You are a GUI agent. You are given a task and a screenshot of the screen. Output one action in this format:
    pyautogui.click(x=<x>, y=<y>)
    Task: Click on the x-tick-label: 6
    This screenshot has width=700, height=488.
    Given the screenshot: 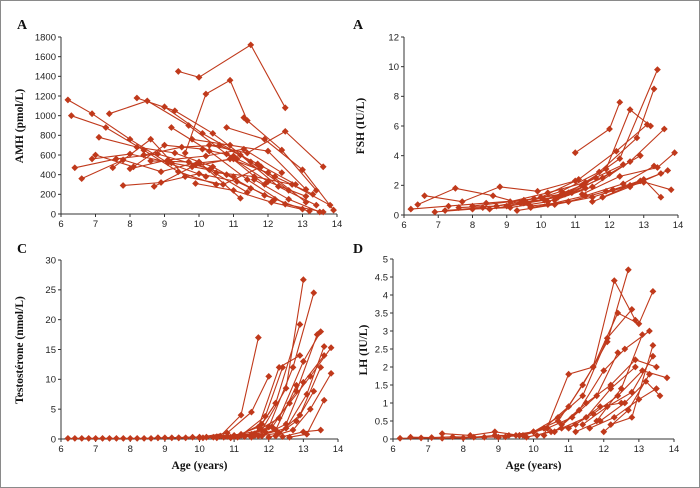 What is the action you would take?
    pyautogui.click(x=392, y=449)
    